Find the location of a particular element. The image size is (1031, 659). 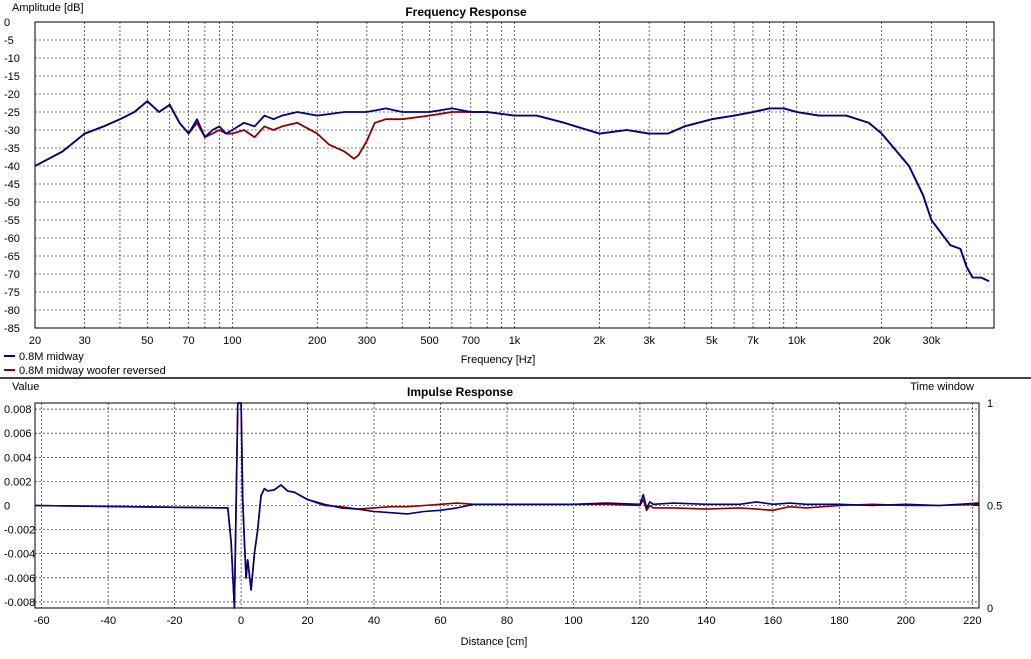

value-tick-label: -0.006 is located at coordinates (19, 579).